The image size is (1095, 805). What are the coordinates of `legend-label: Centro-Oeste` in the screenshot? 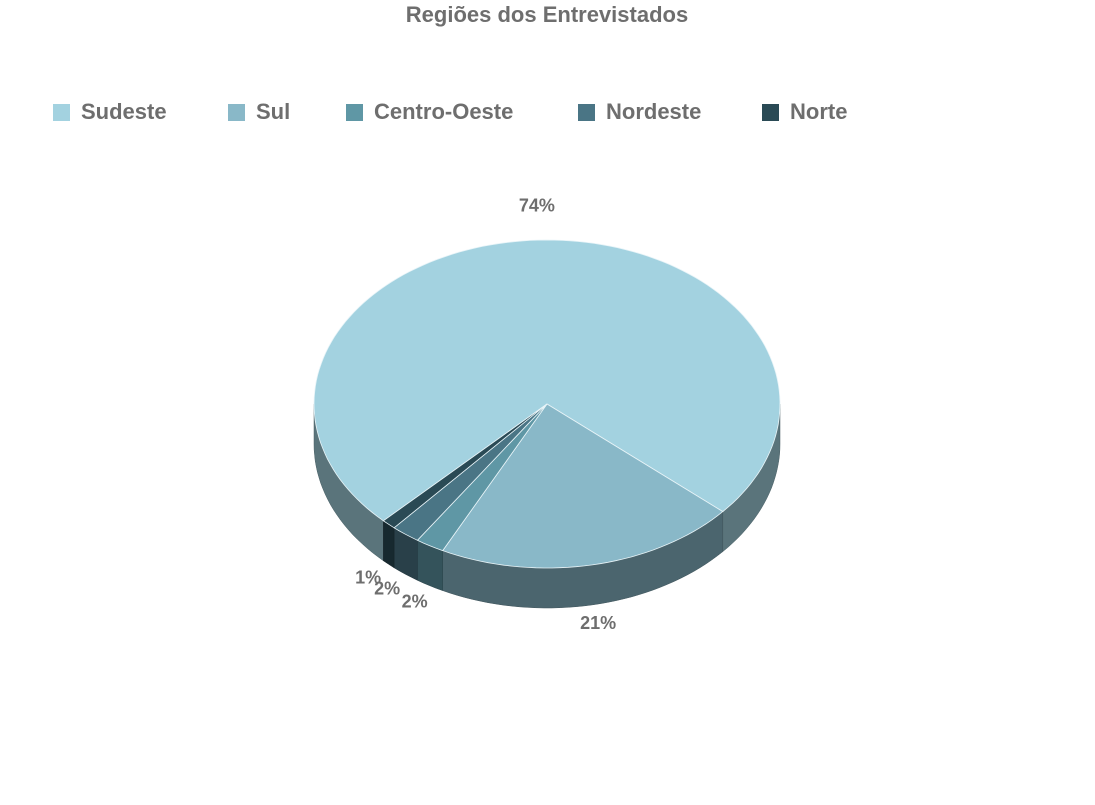 It's located at (443, 111).